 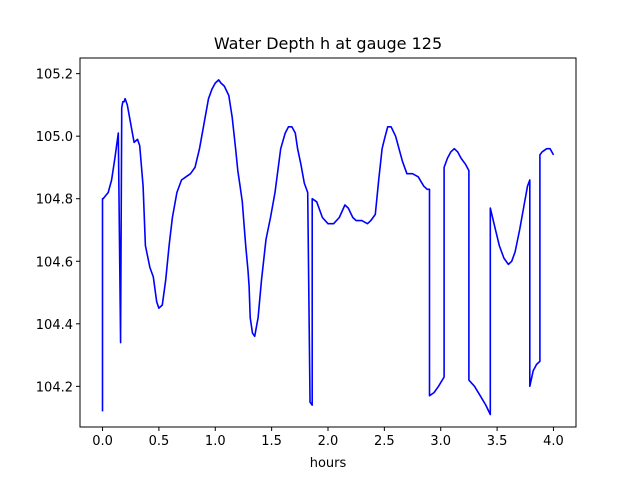 What do you see at coordinates (497, 441) in the screenshot?
I see `x-tick-label: 3.5` at bounding box center [497, 441].